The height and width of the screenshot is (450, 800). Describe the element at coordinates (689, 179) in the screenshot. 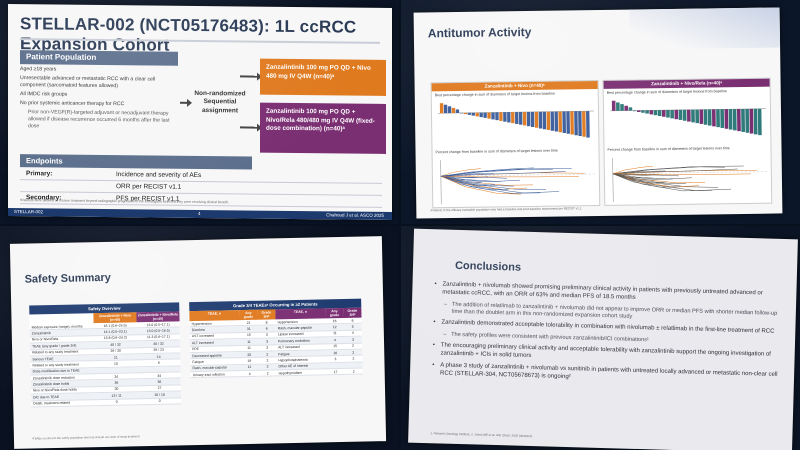

I see `spider-plot-nivo-rela` at that location.